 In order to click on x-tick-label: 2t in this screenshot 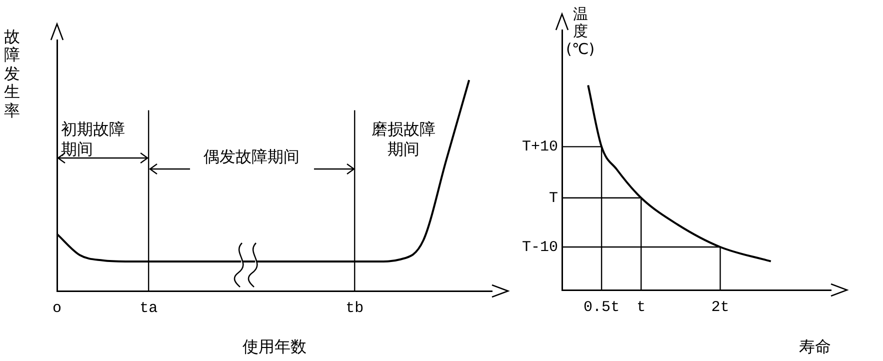, I will do `click(720, 307)`.